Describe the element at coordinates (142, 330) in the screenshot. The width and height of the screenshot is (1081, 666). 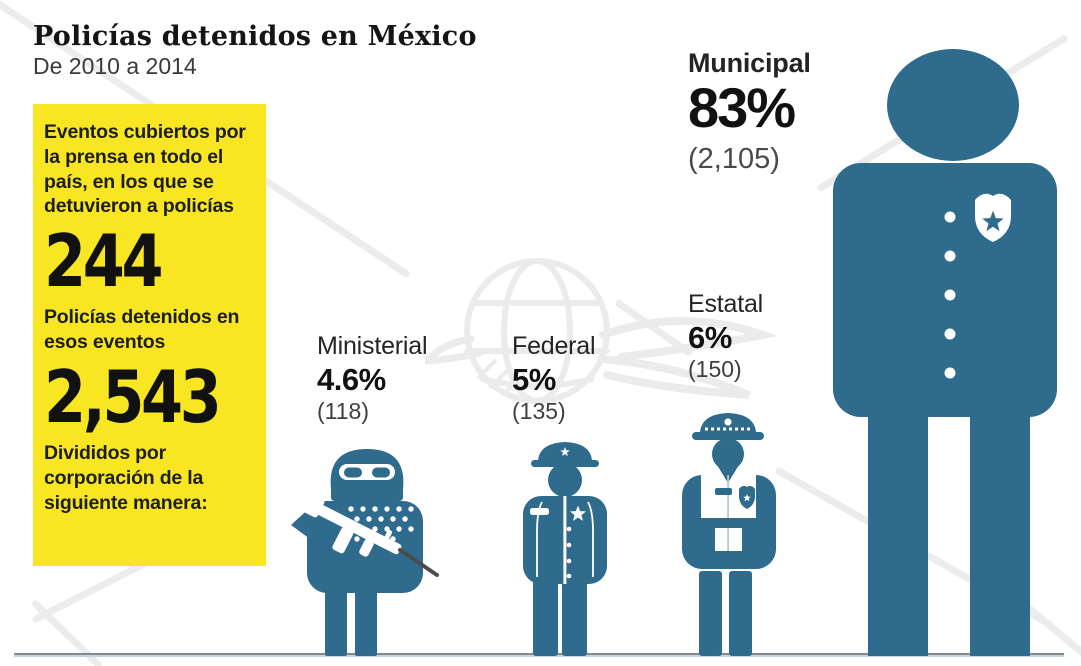
I see `detained-total-label: Policías detenidos en esos eventos` at that location.